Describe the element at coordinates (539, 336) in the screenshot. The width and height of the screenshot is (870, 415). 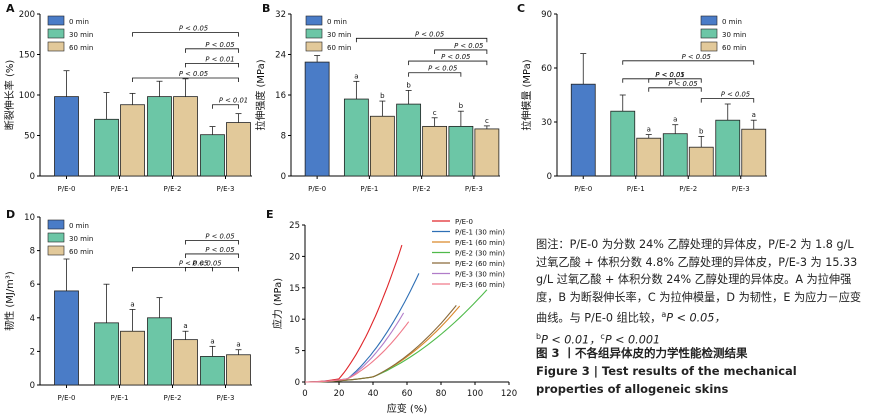
I see `sig-b-mark: b` at that location.